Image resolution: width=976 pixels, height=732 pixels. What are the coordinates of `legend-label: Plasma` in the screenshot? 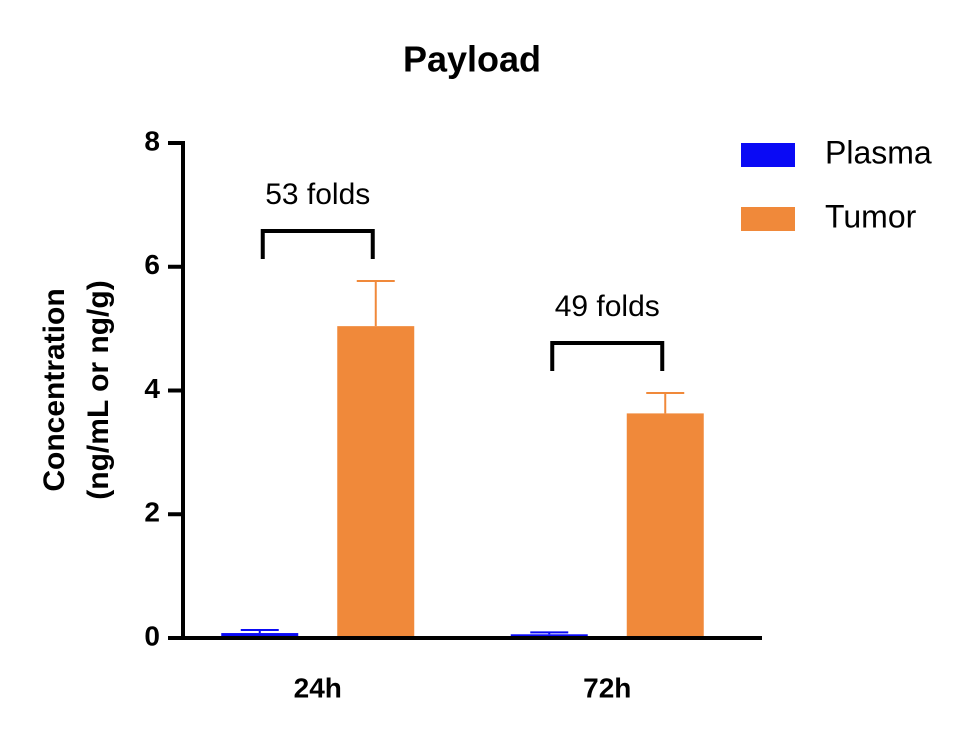 It's located at (878, 152).